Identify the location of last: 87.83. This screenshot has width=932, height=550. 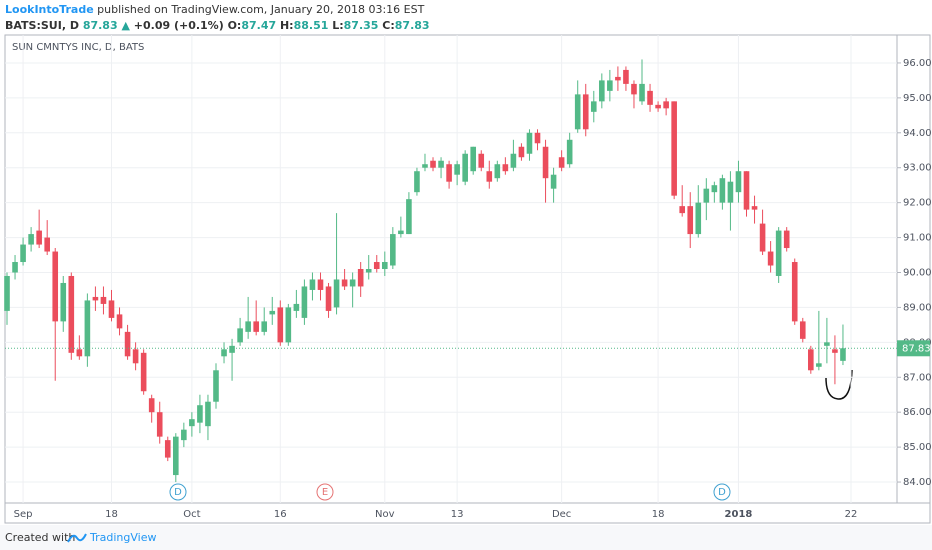
(100, 25).